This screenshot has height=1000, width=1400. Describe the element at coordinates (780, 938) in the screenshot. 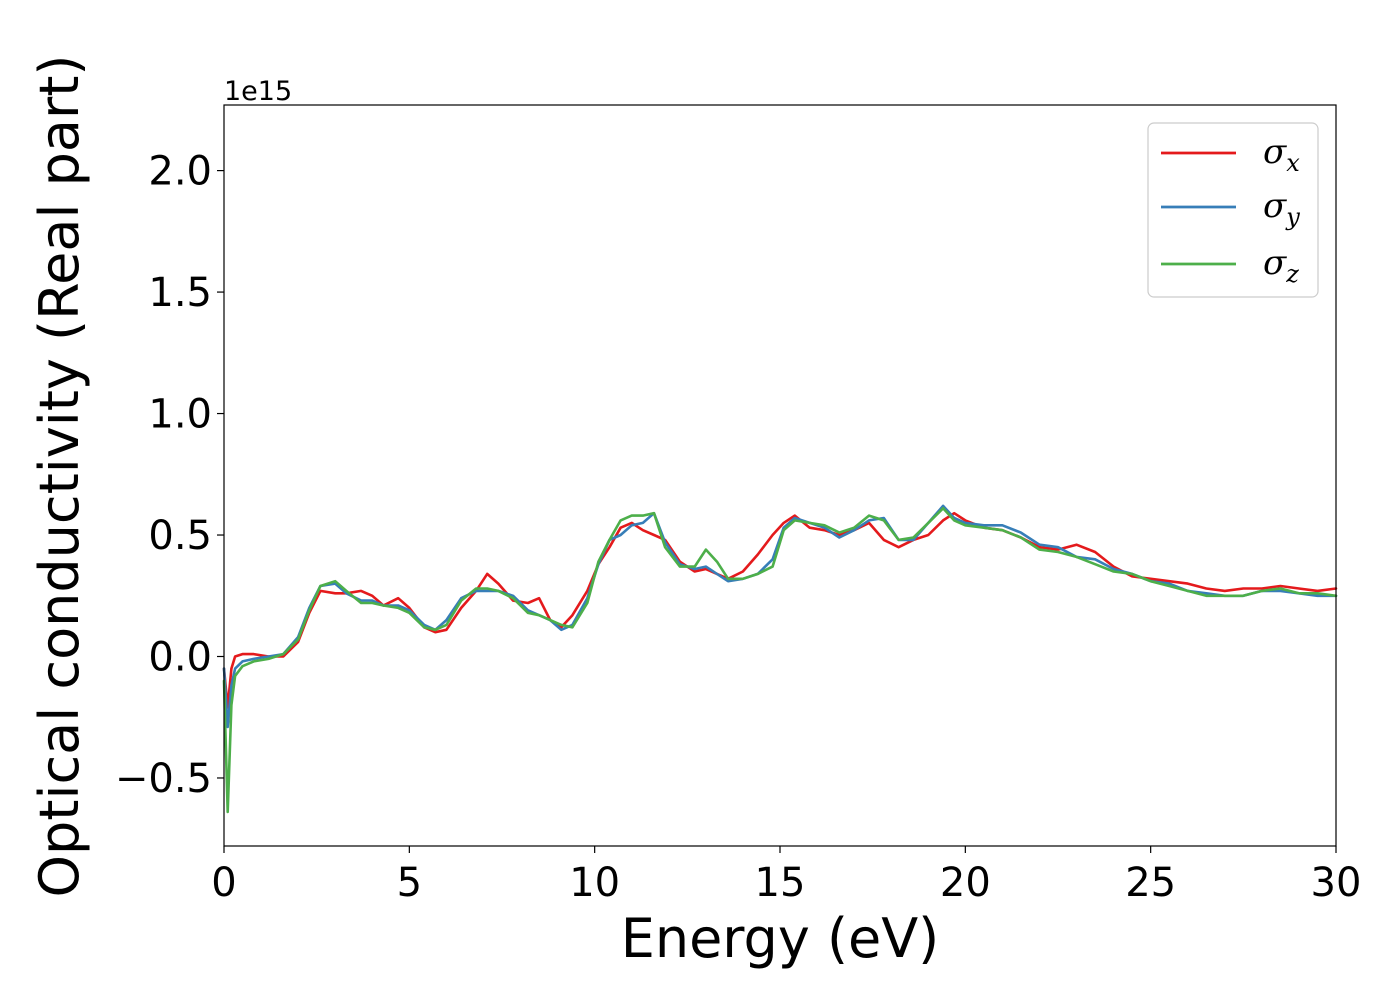

I see `x-axis-title: Energy (eV)` at that location.